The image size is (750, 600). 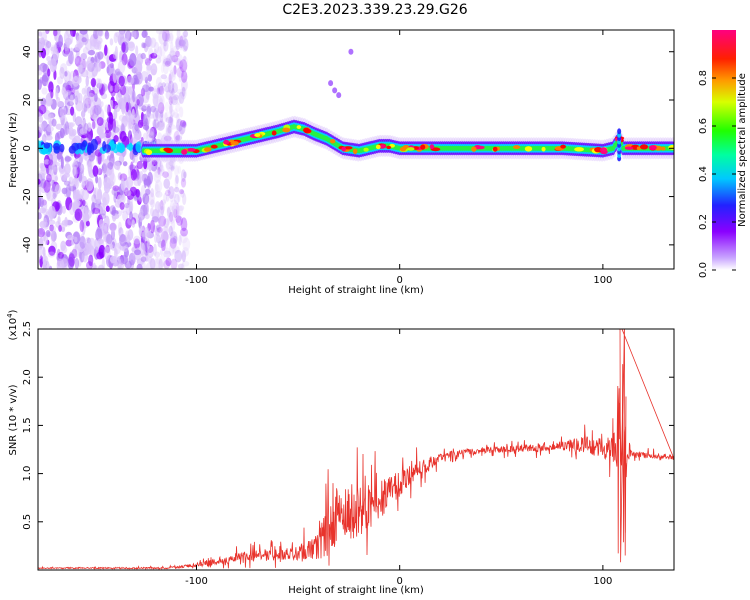 What do you see at coordinates (703, 174) in the screenshot?
I see `colorbar-tick-label: 0.4` at bounding box center [703, 174].